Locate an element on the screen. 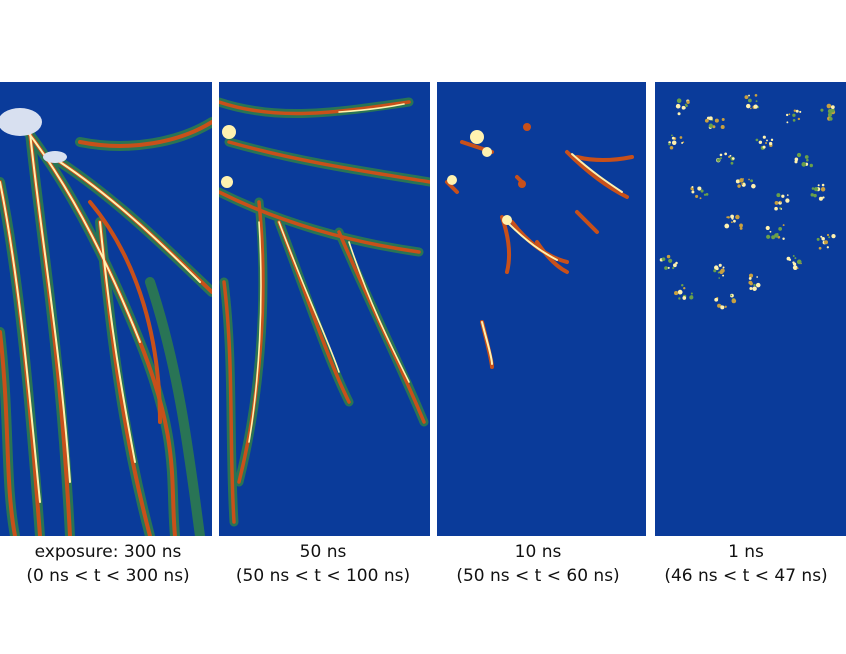 The width and height of the screenshot is (846, 654). caption-time-range: (46 ns < t < 47 ns) is located at coordinates (746, 576).